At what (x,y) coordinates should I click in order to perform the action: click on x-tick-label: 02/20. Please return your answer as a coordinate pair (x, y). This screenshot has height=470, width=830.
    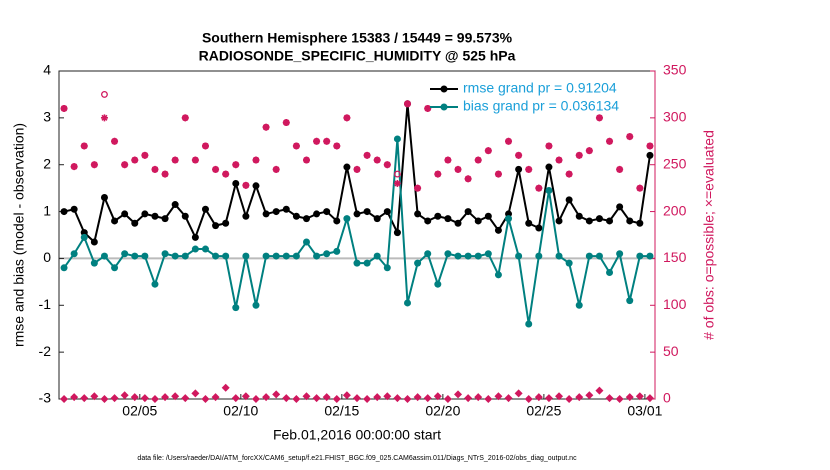
    Looking at the image, I should click on (442, 411).